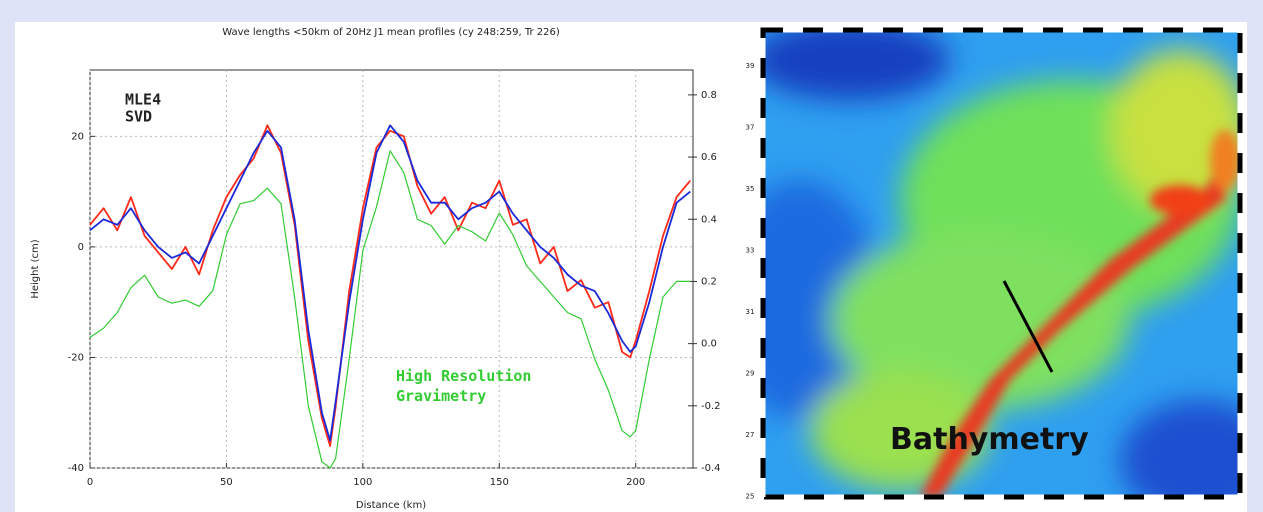 The height and width of the screenshot is (512, 1263). I want to click on map-tick-label: 25, so click(750, 497).